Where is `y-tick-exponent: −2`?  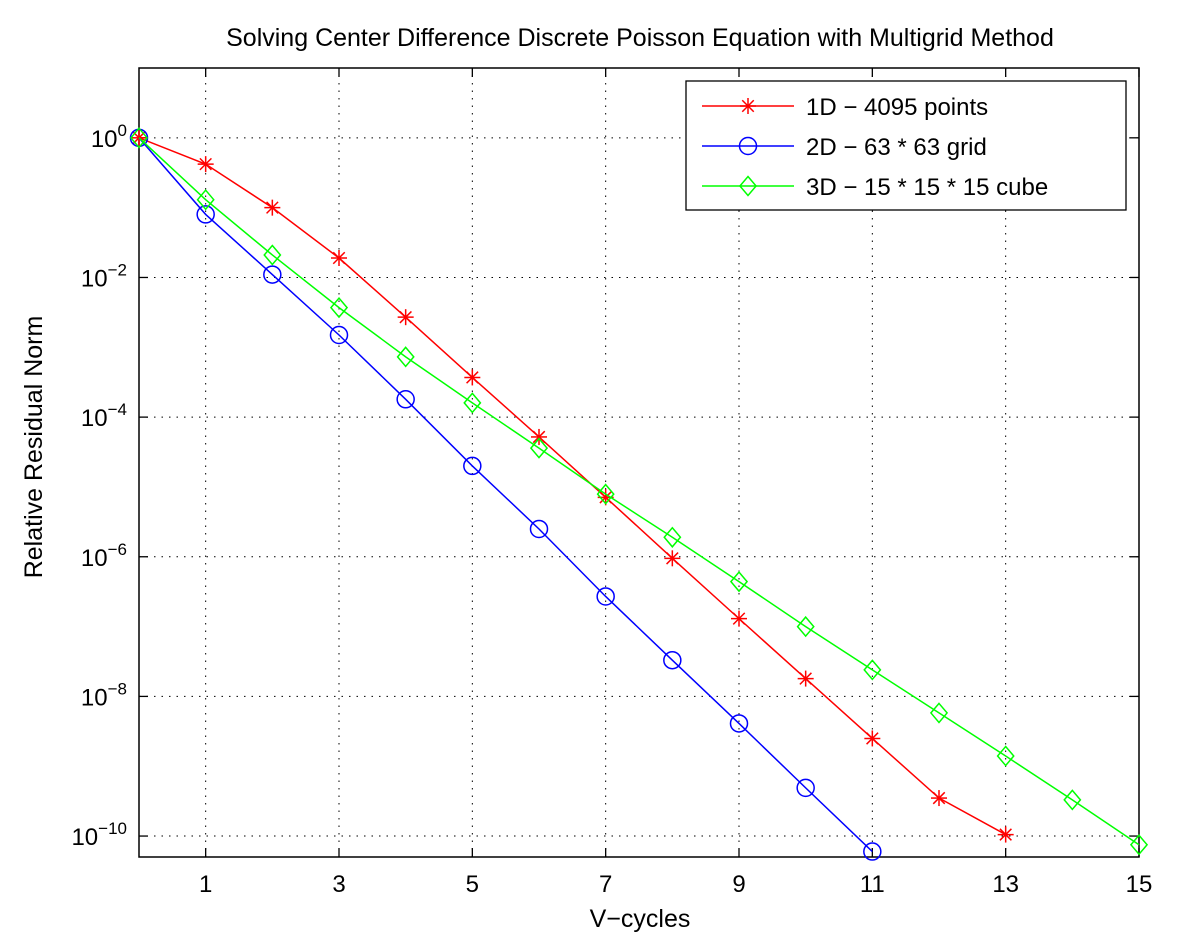 y-tick-exponent: −2 is located at coordinates (117, 269).